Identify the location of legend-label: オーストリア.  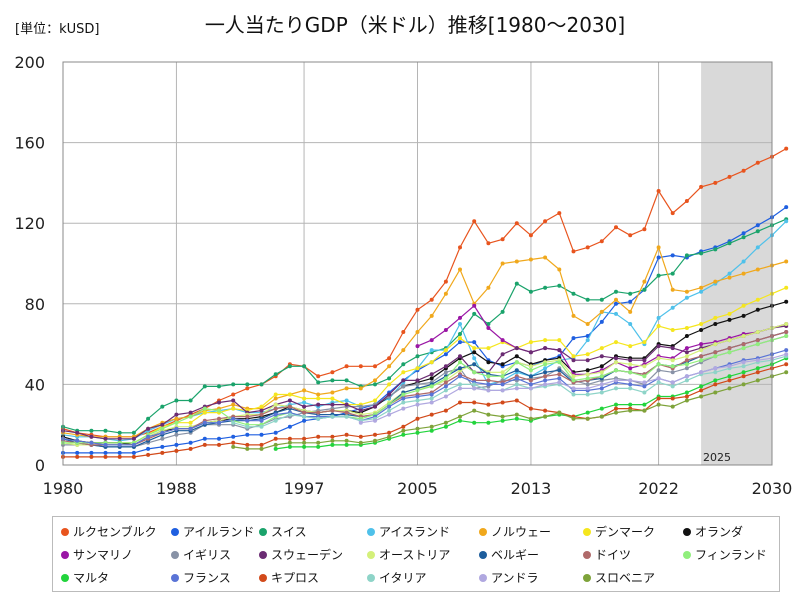
(415, 555).